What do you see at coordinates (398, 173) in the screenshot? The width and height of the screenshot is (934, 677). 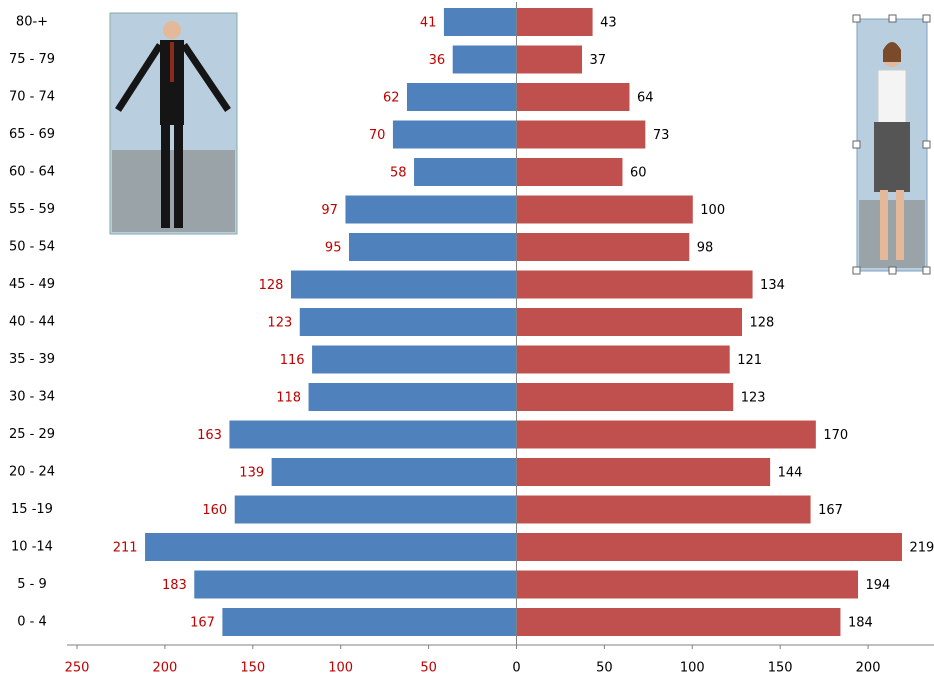 I see `value-label: 58` at bounding box center [398, 173].